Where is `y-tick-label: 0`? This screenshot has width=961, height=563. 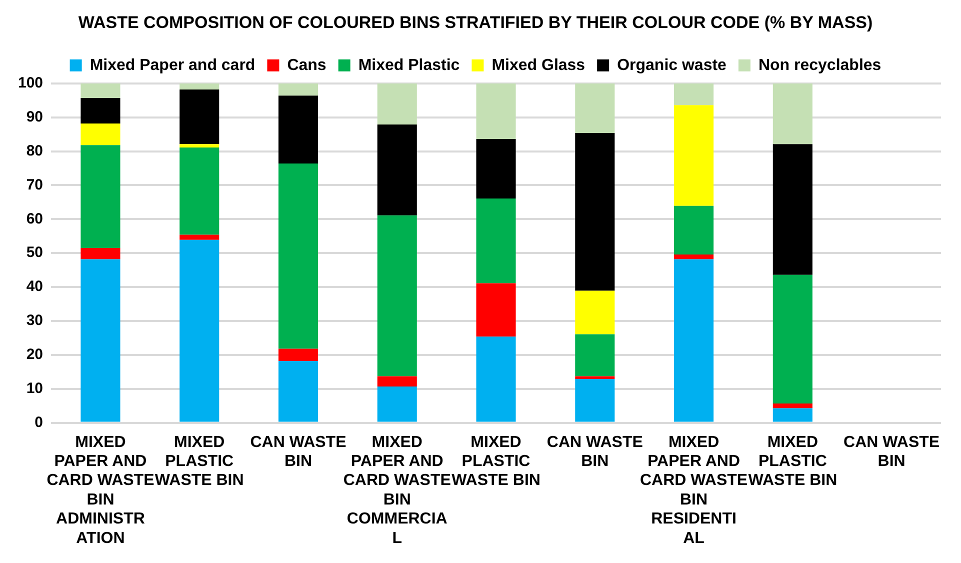 y-tick-label: 0 is located at coordinates (39, 422).